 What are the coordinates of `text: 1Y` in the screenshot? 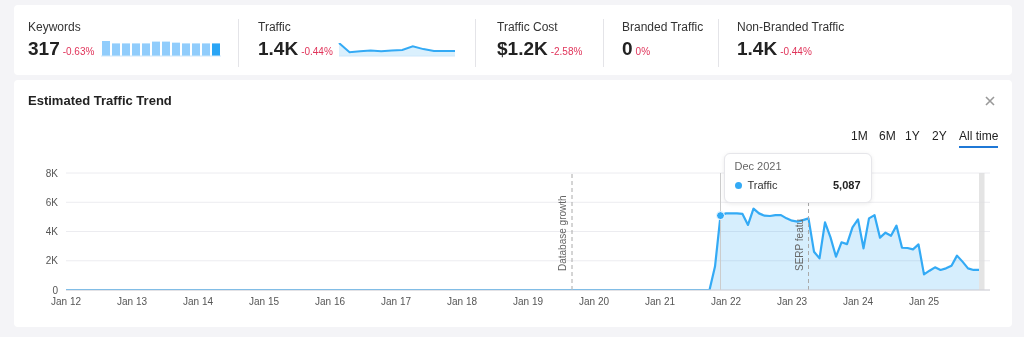 It's located at (912, 137).